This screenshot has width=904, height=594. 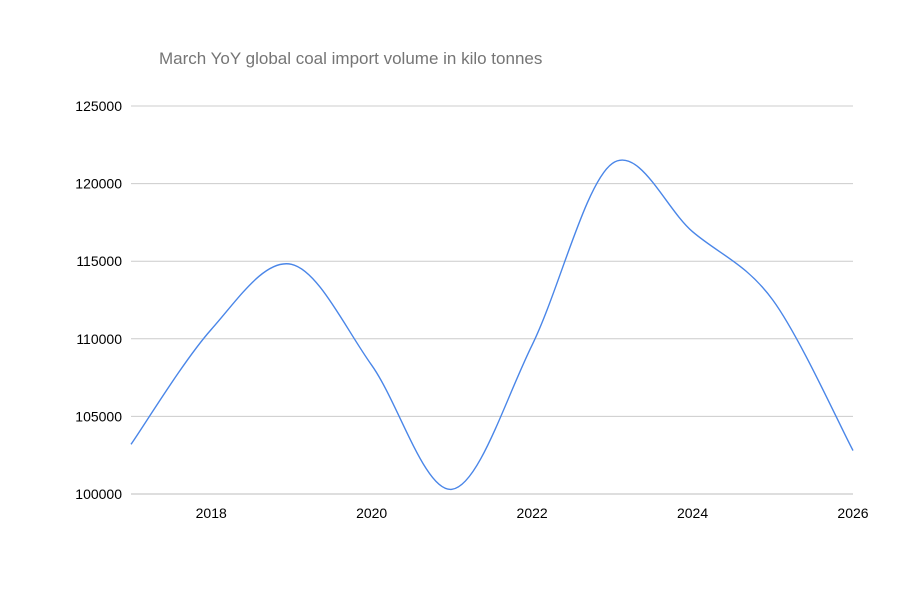 I want to click on y-tick-label: 110000, so click(x=99, y=339).